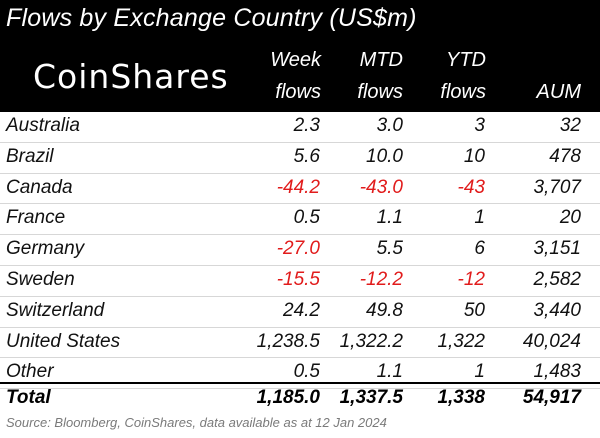 The image size is (600, 438). What do you see at coordinates (557, 310) in the screenshot?
I see `row-aum: 3,440` at bounding box center [557, 310].